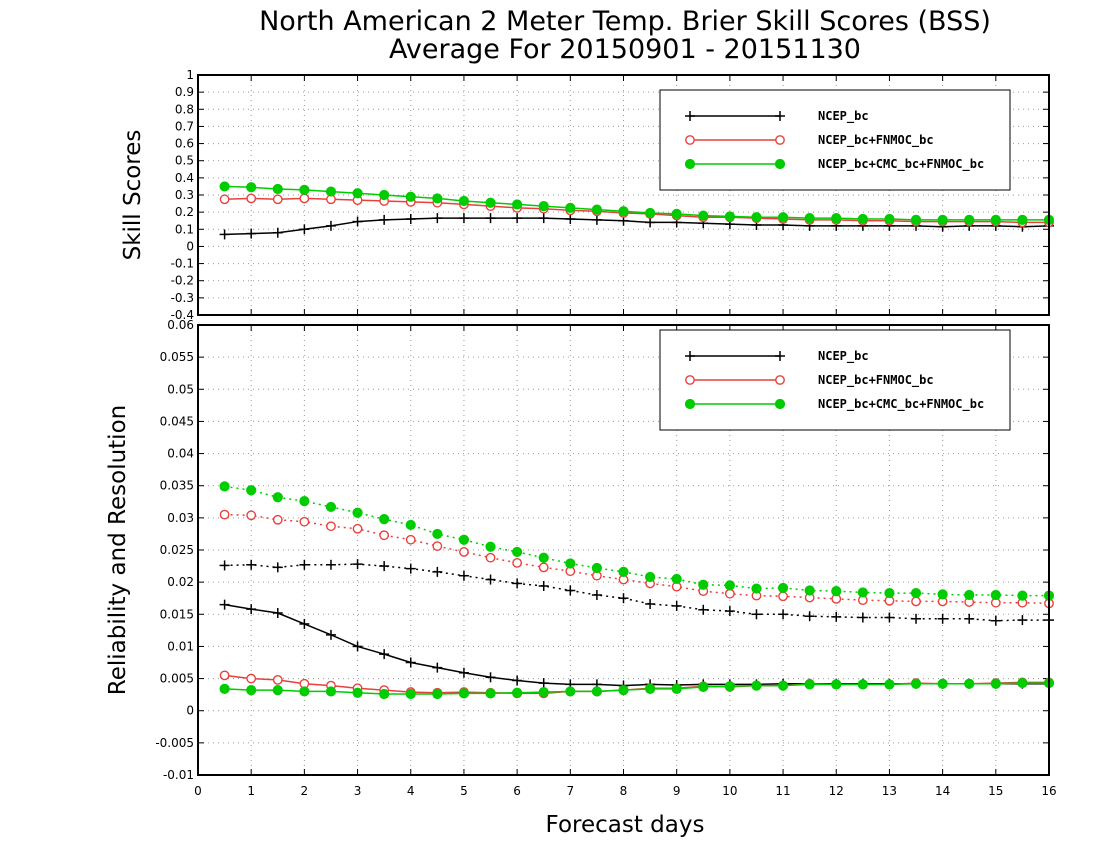  Describe the element at coordinates (184, 178) in the screenshot. I see `y-tick-label: 0.4` at that location.